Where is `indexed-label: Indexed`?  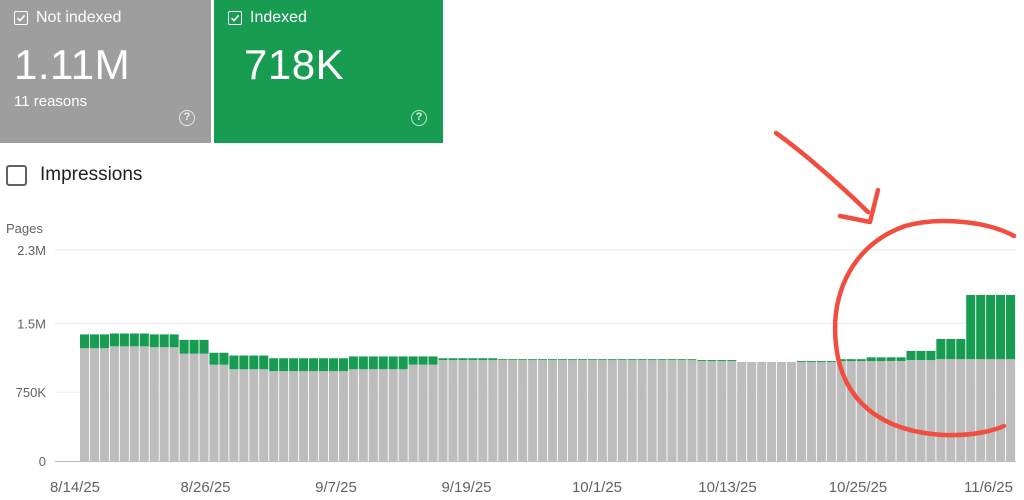
indexed-label: Indexed is located at coordinates (278, 17).